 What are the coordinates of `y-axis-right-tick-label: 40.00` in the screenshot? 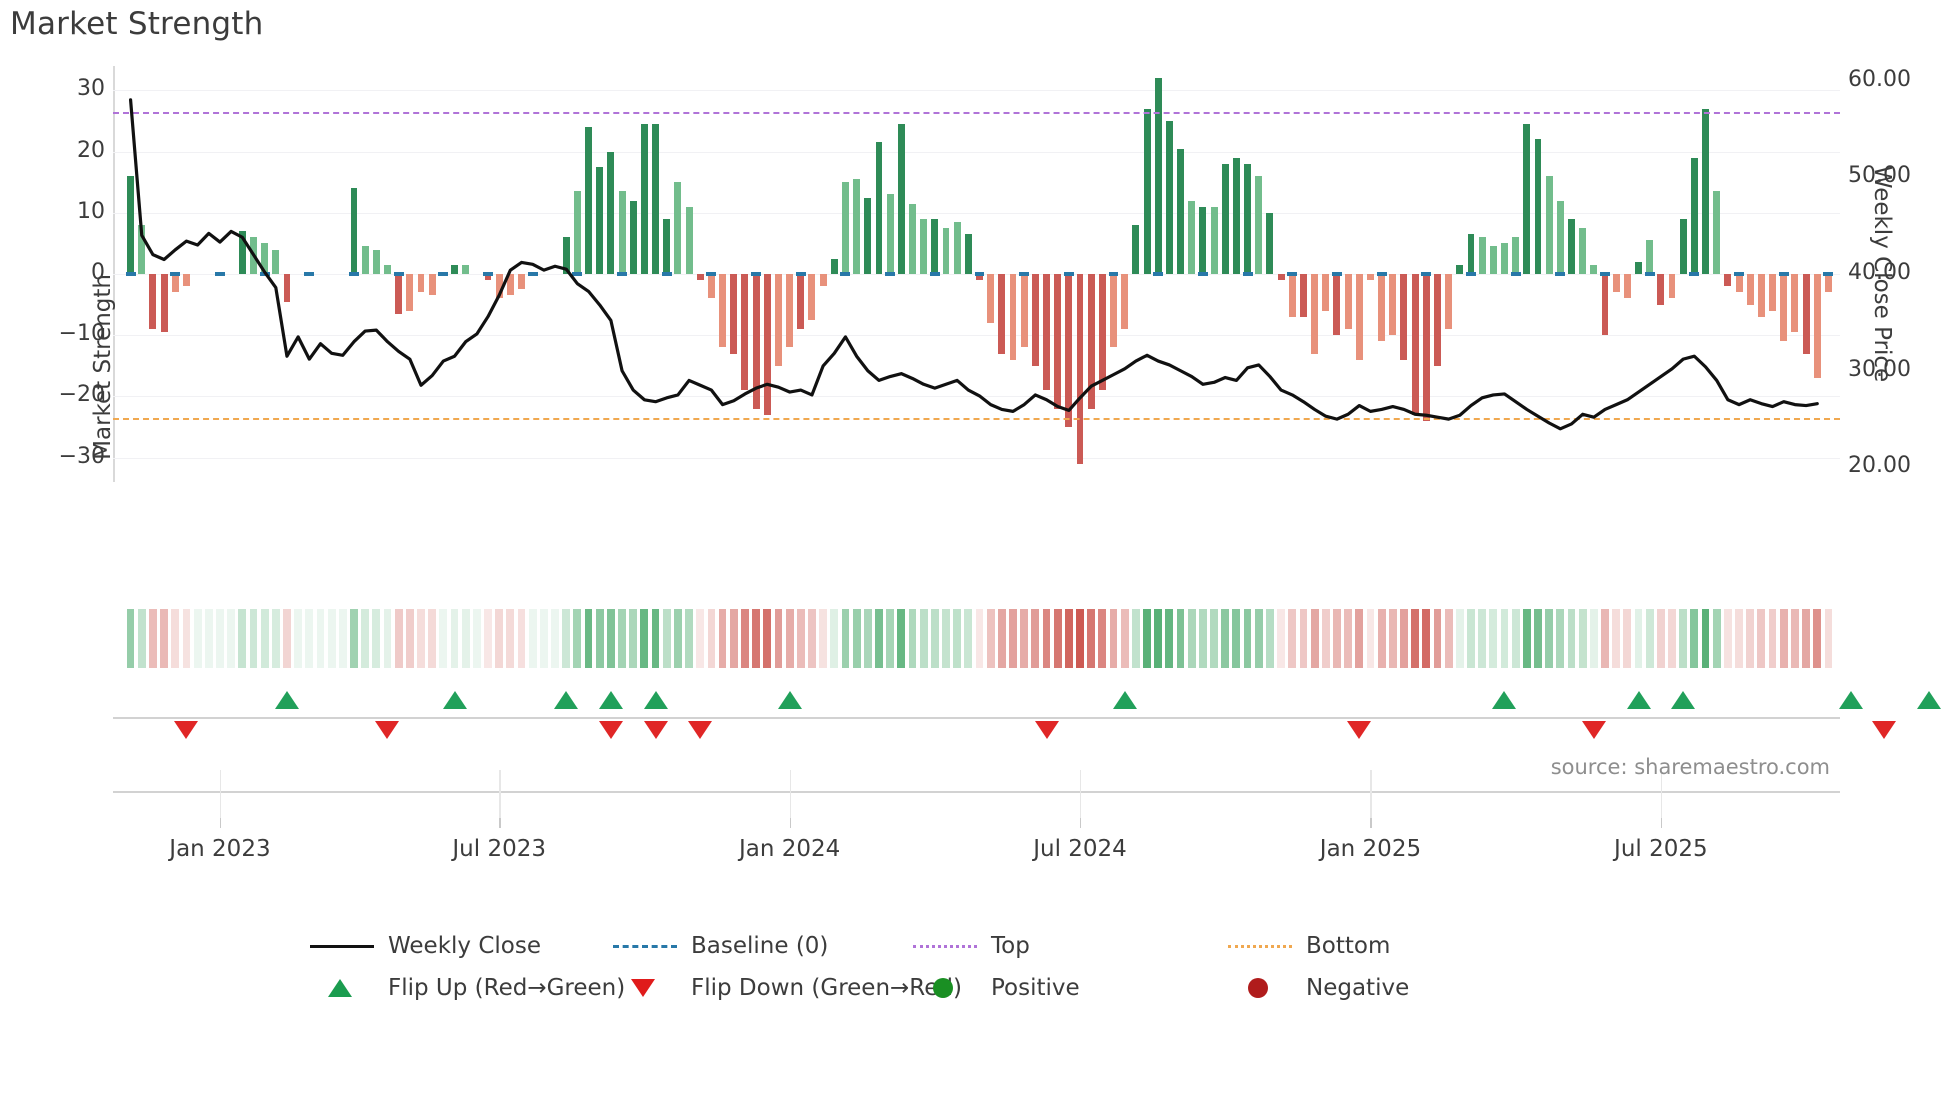 It's located at (1879, 272).